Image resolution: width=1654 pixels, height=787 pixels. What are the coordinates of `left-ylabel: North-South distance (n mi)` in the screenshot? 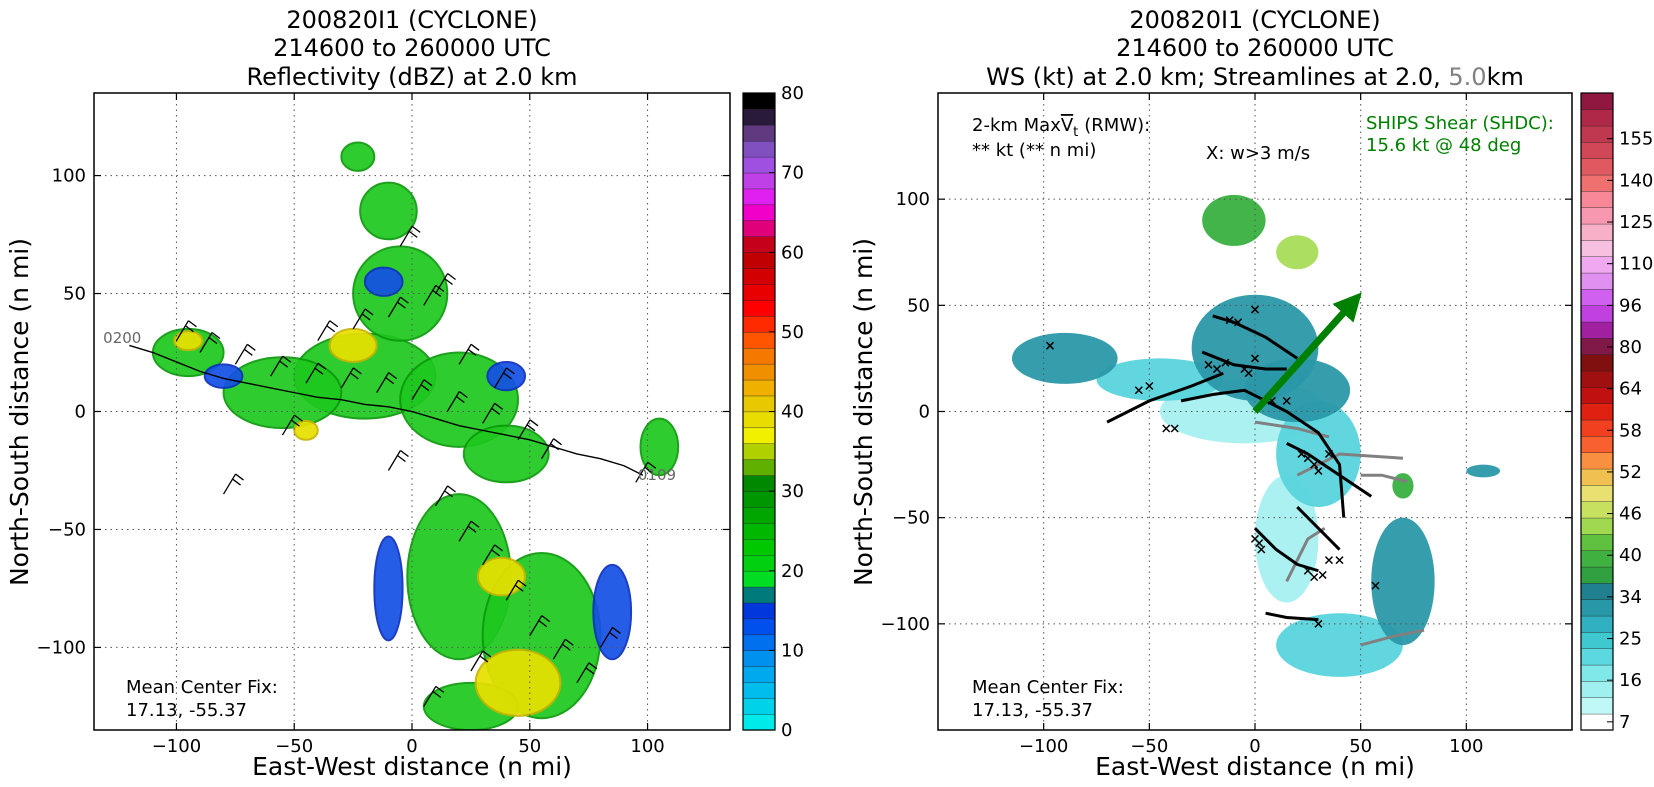 It's located at (19, 412).